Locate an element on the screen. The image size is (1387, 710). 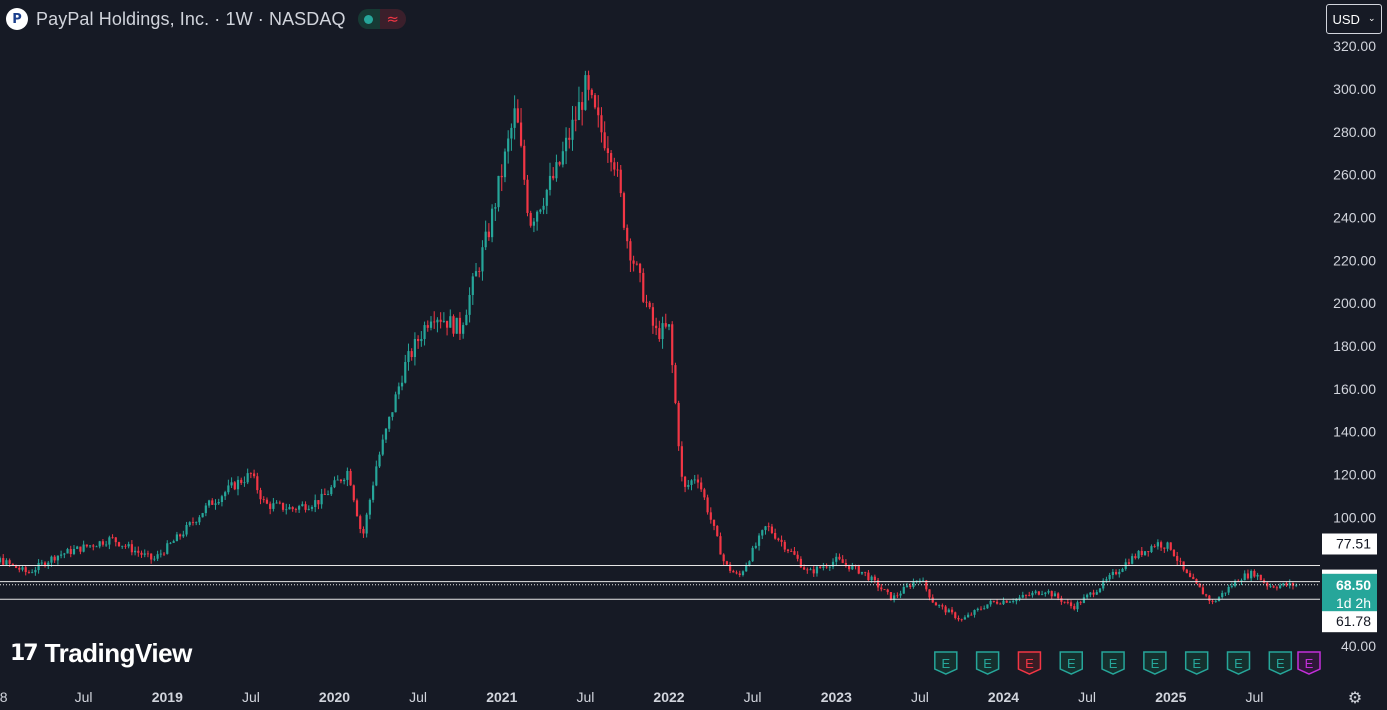
symbol-header: P PayPal Holdings, Inc. · 1W · NASDAQ ≈ is located at coordinates (206, 19).